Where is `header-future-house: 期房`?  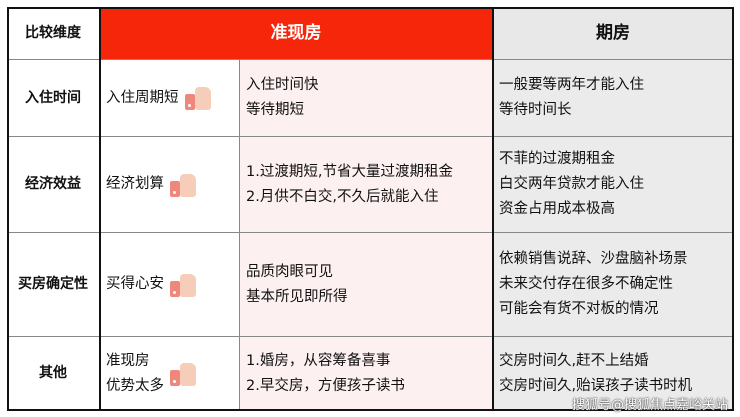
header-future-house: 期房 is located at coordinates (613, 33).